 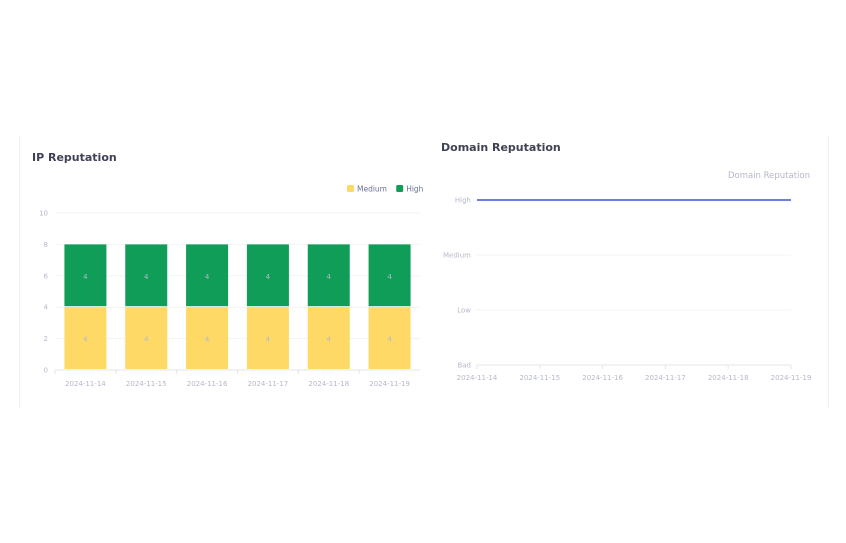 I want to click on y-tick-label: 10, so click(x=43, y=214).